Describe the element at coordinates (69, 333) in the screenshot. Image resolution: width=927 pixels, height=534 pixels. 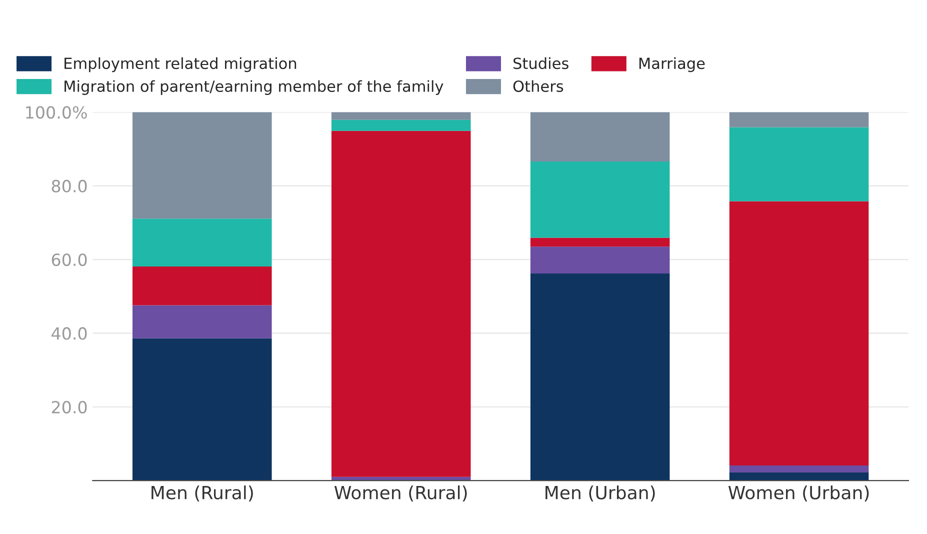
I see `y-tick-label: 40.0` at that location.